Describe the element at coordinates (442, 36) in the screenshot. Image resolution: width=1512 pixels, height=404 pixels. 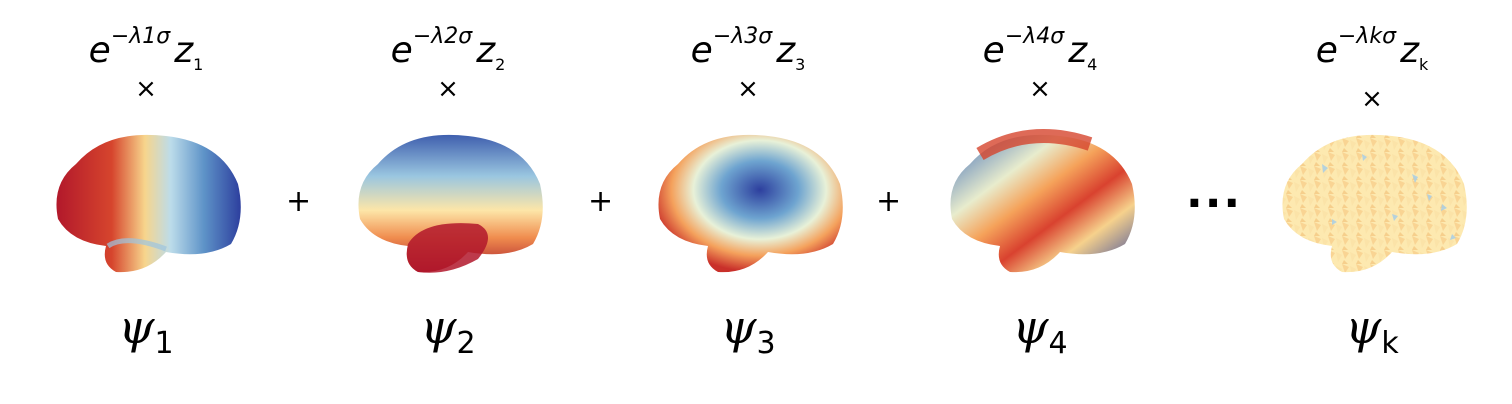
I see `coef-exponent: −λ2σ` at that location.